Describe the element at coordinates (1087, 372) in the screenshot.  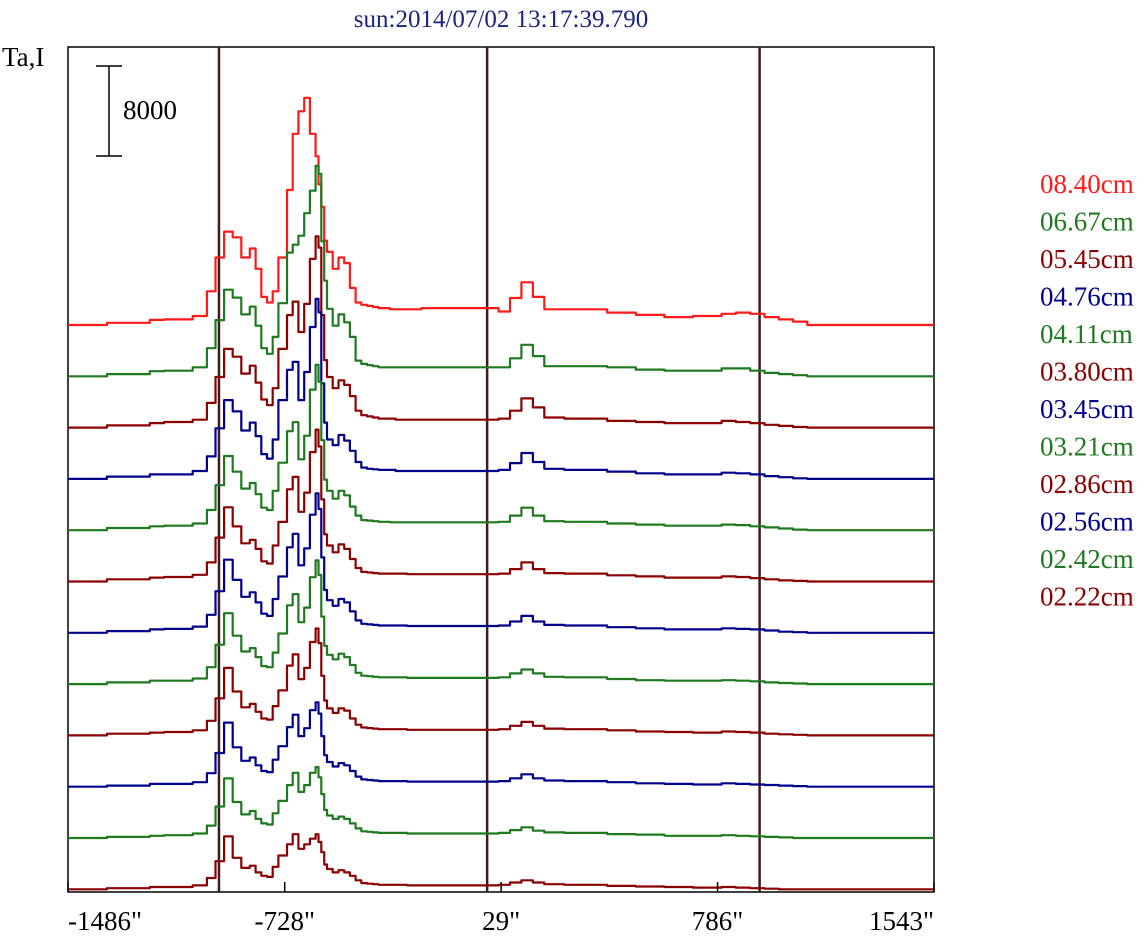
I see `legend-entry-03.80cm: 03.80cm` at that location.